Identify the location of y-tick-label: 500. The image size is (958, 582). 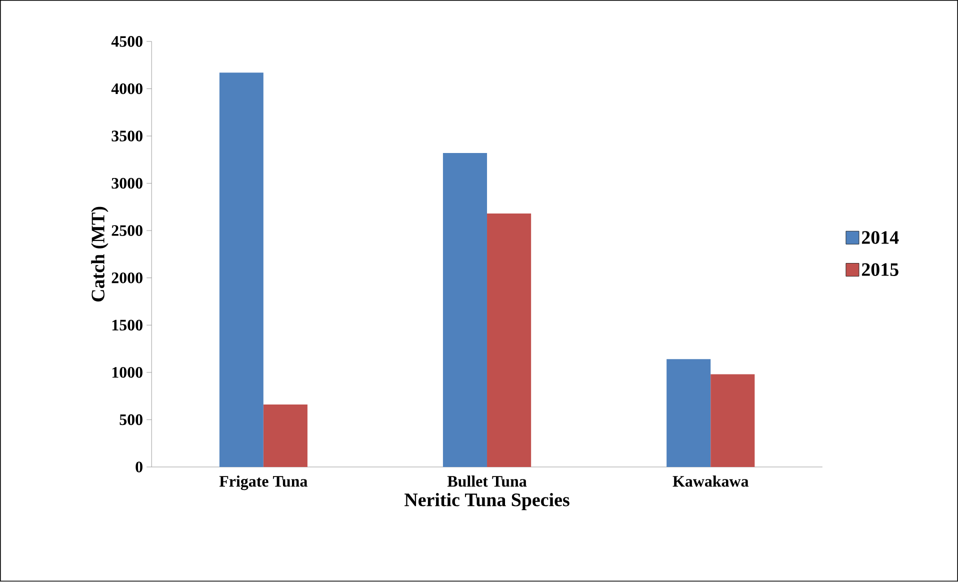
(131, 420).